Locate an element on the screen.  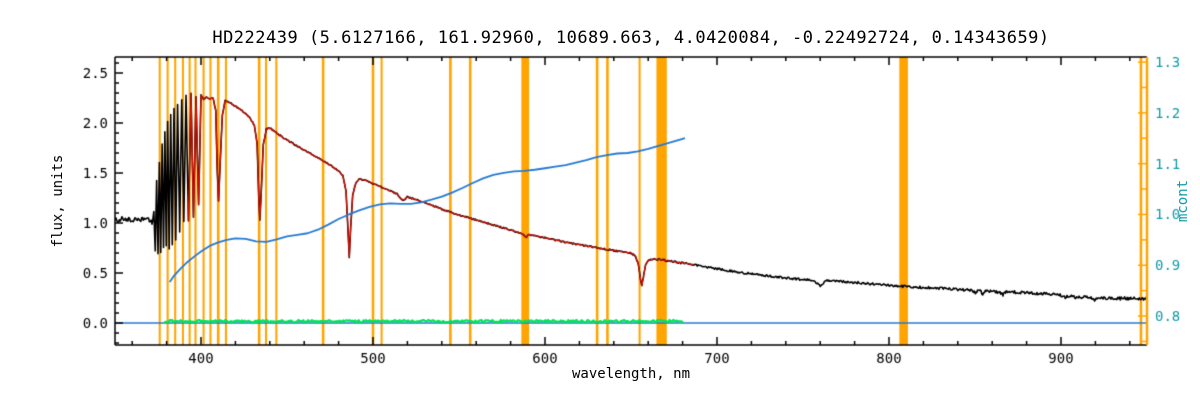
y-axis-label-mcont: mcont is located at coordinates (1183, 201).